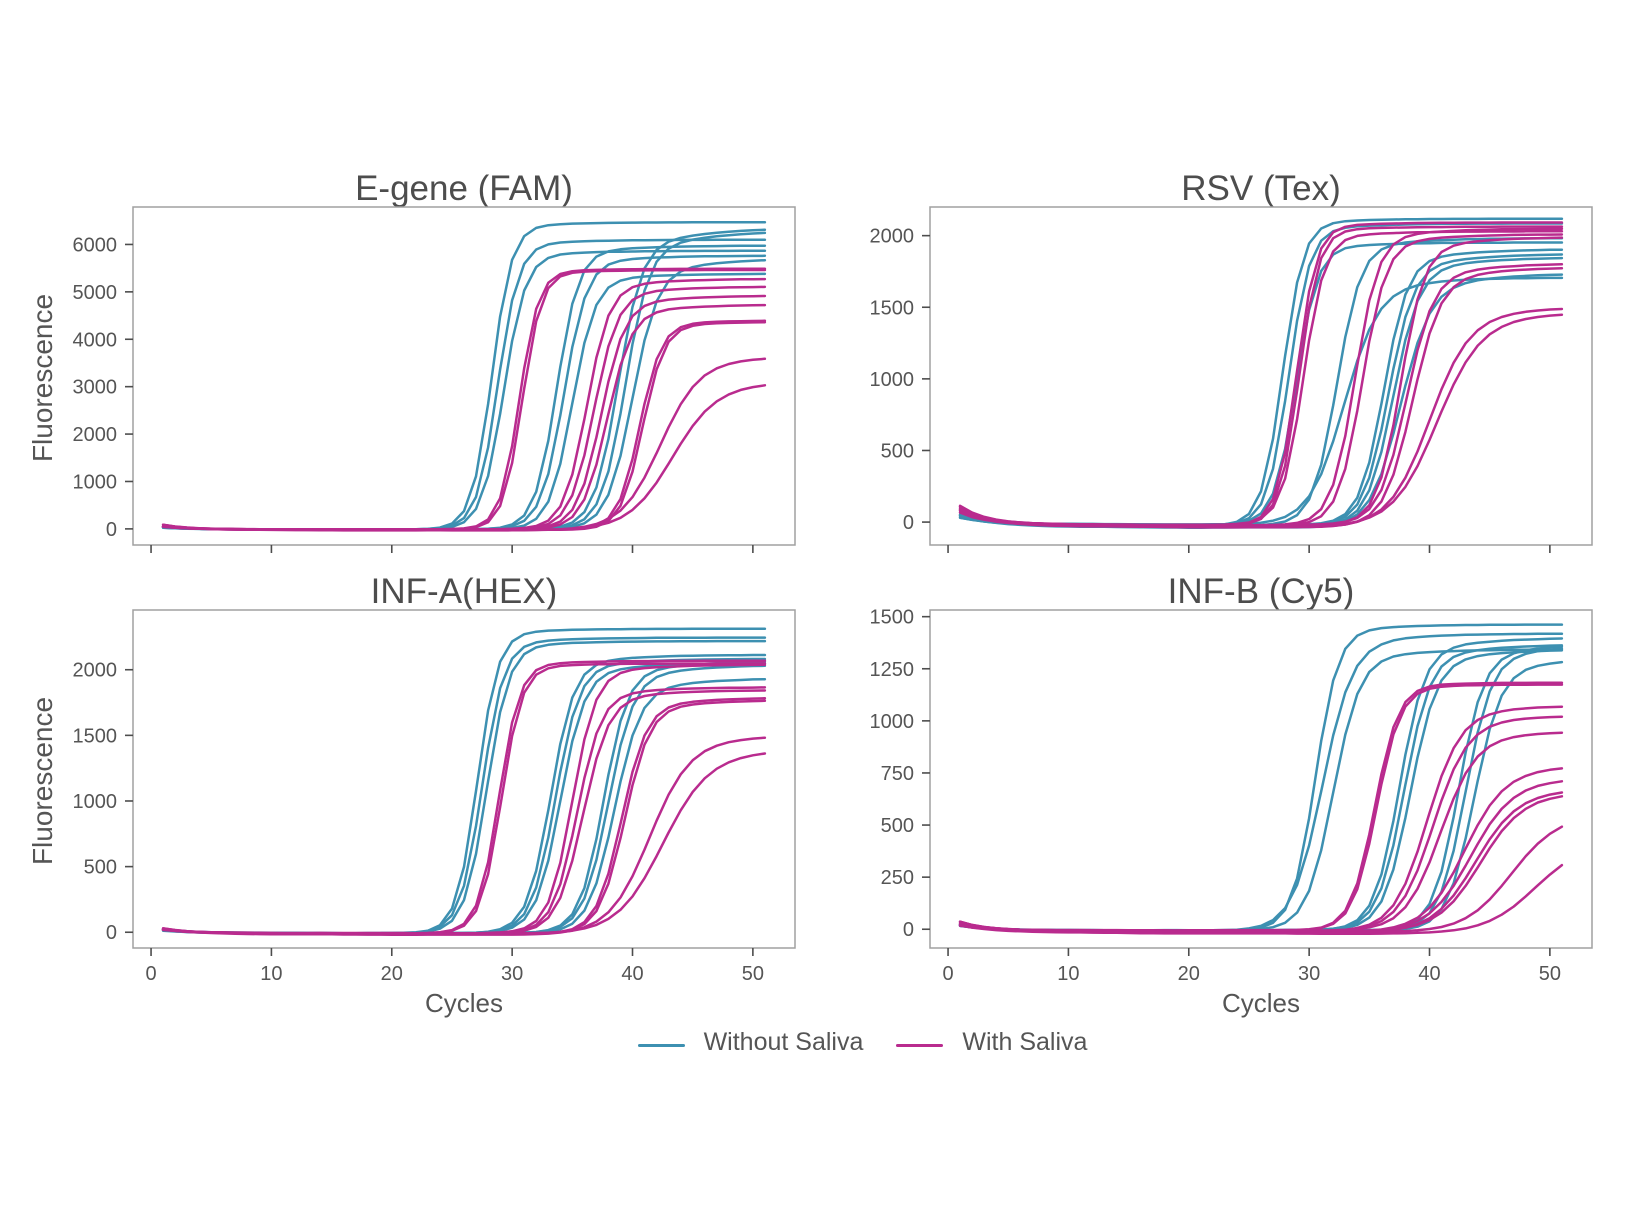 Image resolution: width=1640 pixels, height=1231 pixels. I want to click on y-tick-label: 5000, so click(95, 293).